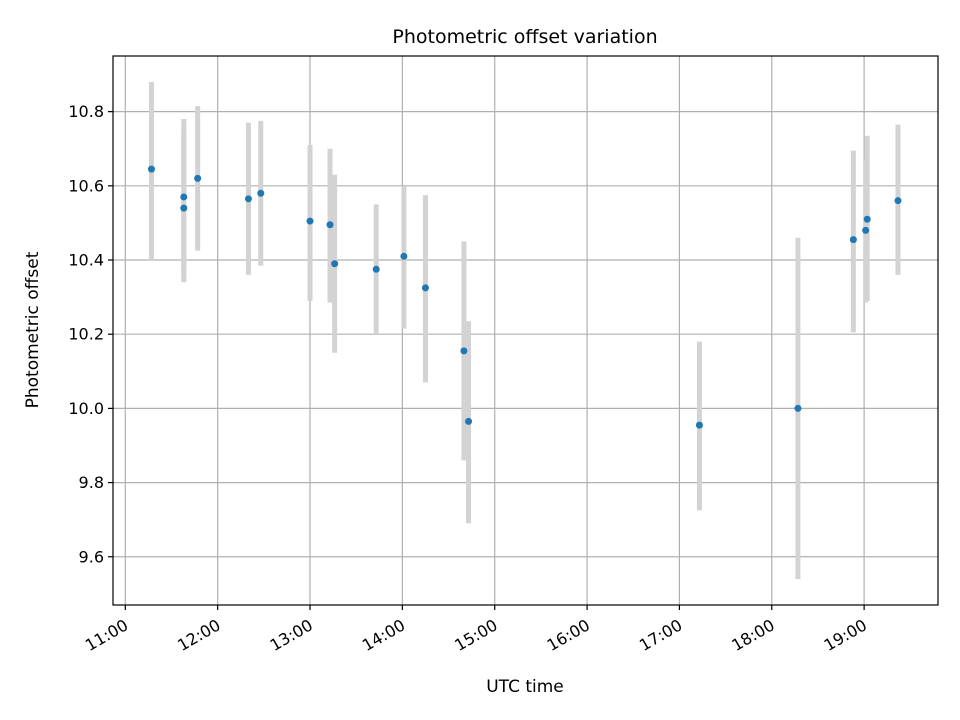 The height and width of the screenshot is (720, 960). What do you see at coordinates (525, 687) in the screenshot?
I see `x-axis-title: UTC time` at bounding box center [525, 687].